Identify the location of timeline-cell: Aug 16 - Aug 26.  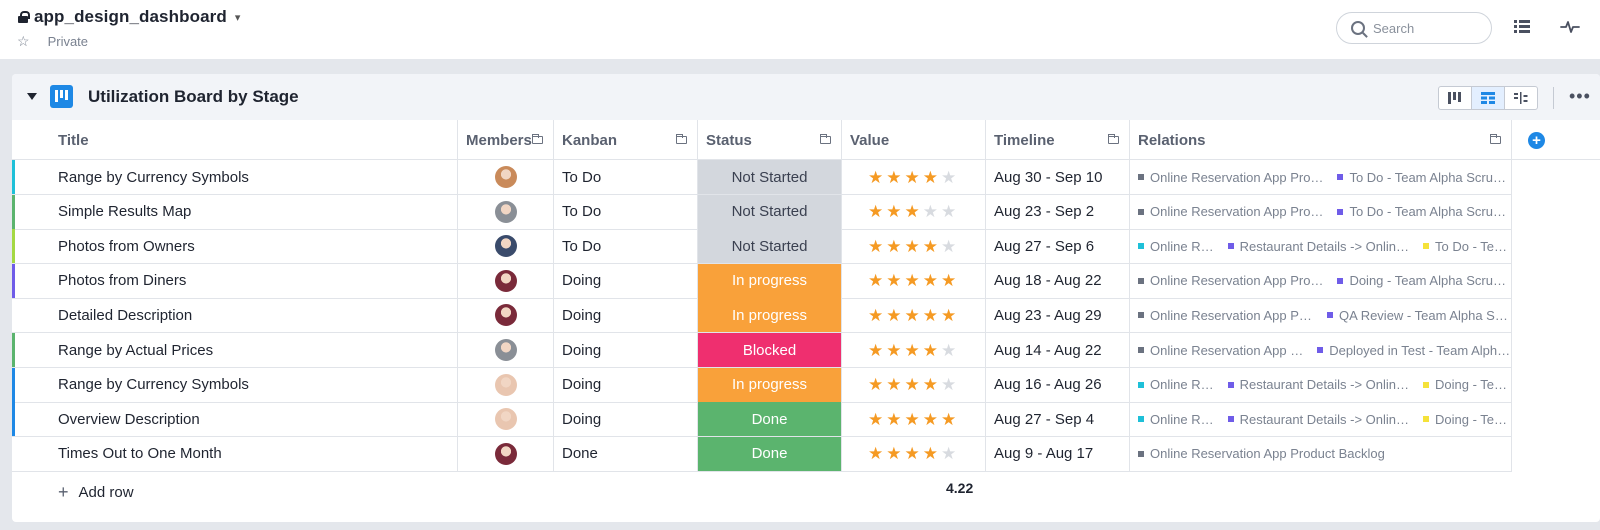
(1057, 384).